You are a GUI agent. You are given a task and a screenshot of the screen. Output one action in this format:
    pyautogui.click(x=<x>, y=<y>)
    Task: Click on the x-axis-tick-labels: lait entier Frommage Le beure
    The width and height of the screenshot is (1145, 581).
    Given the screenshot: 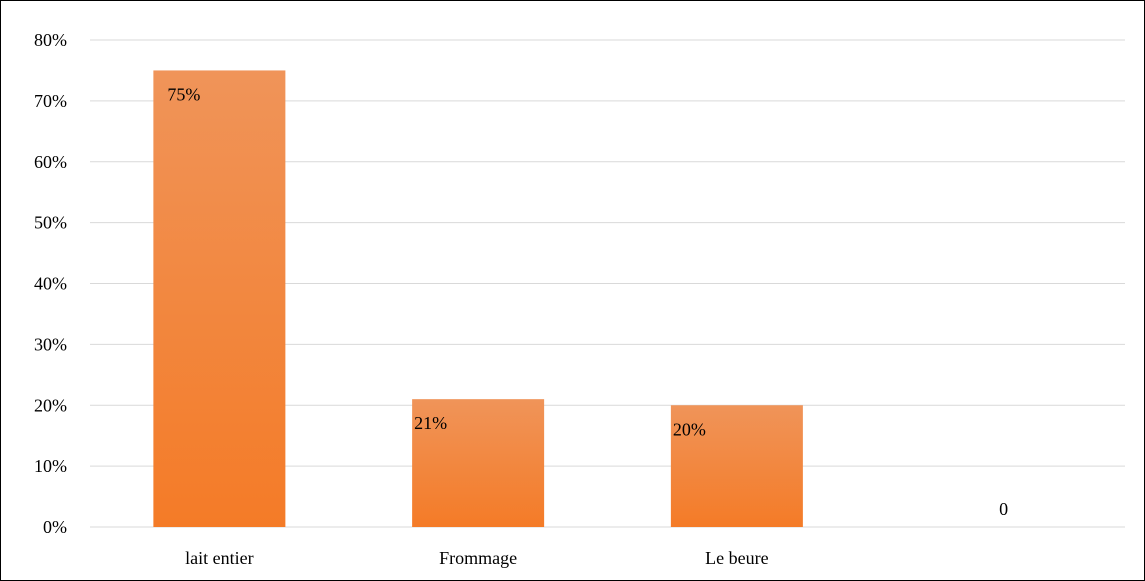 What is the action you would take?
    pyautogui.click(x=476, y=558)
    